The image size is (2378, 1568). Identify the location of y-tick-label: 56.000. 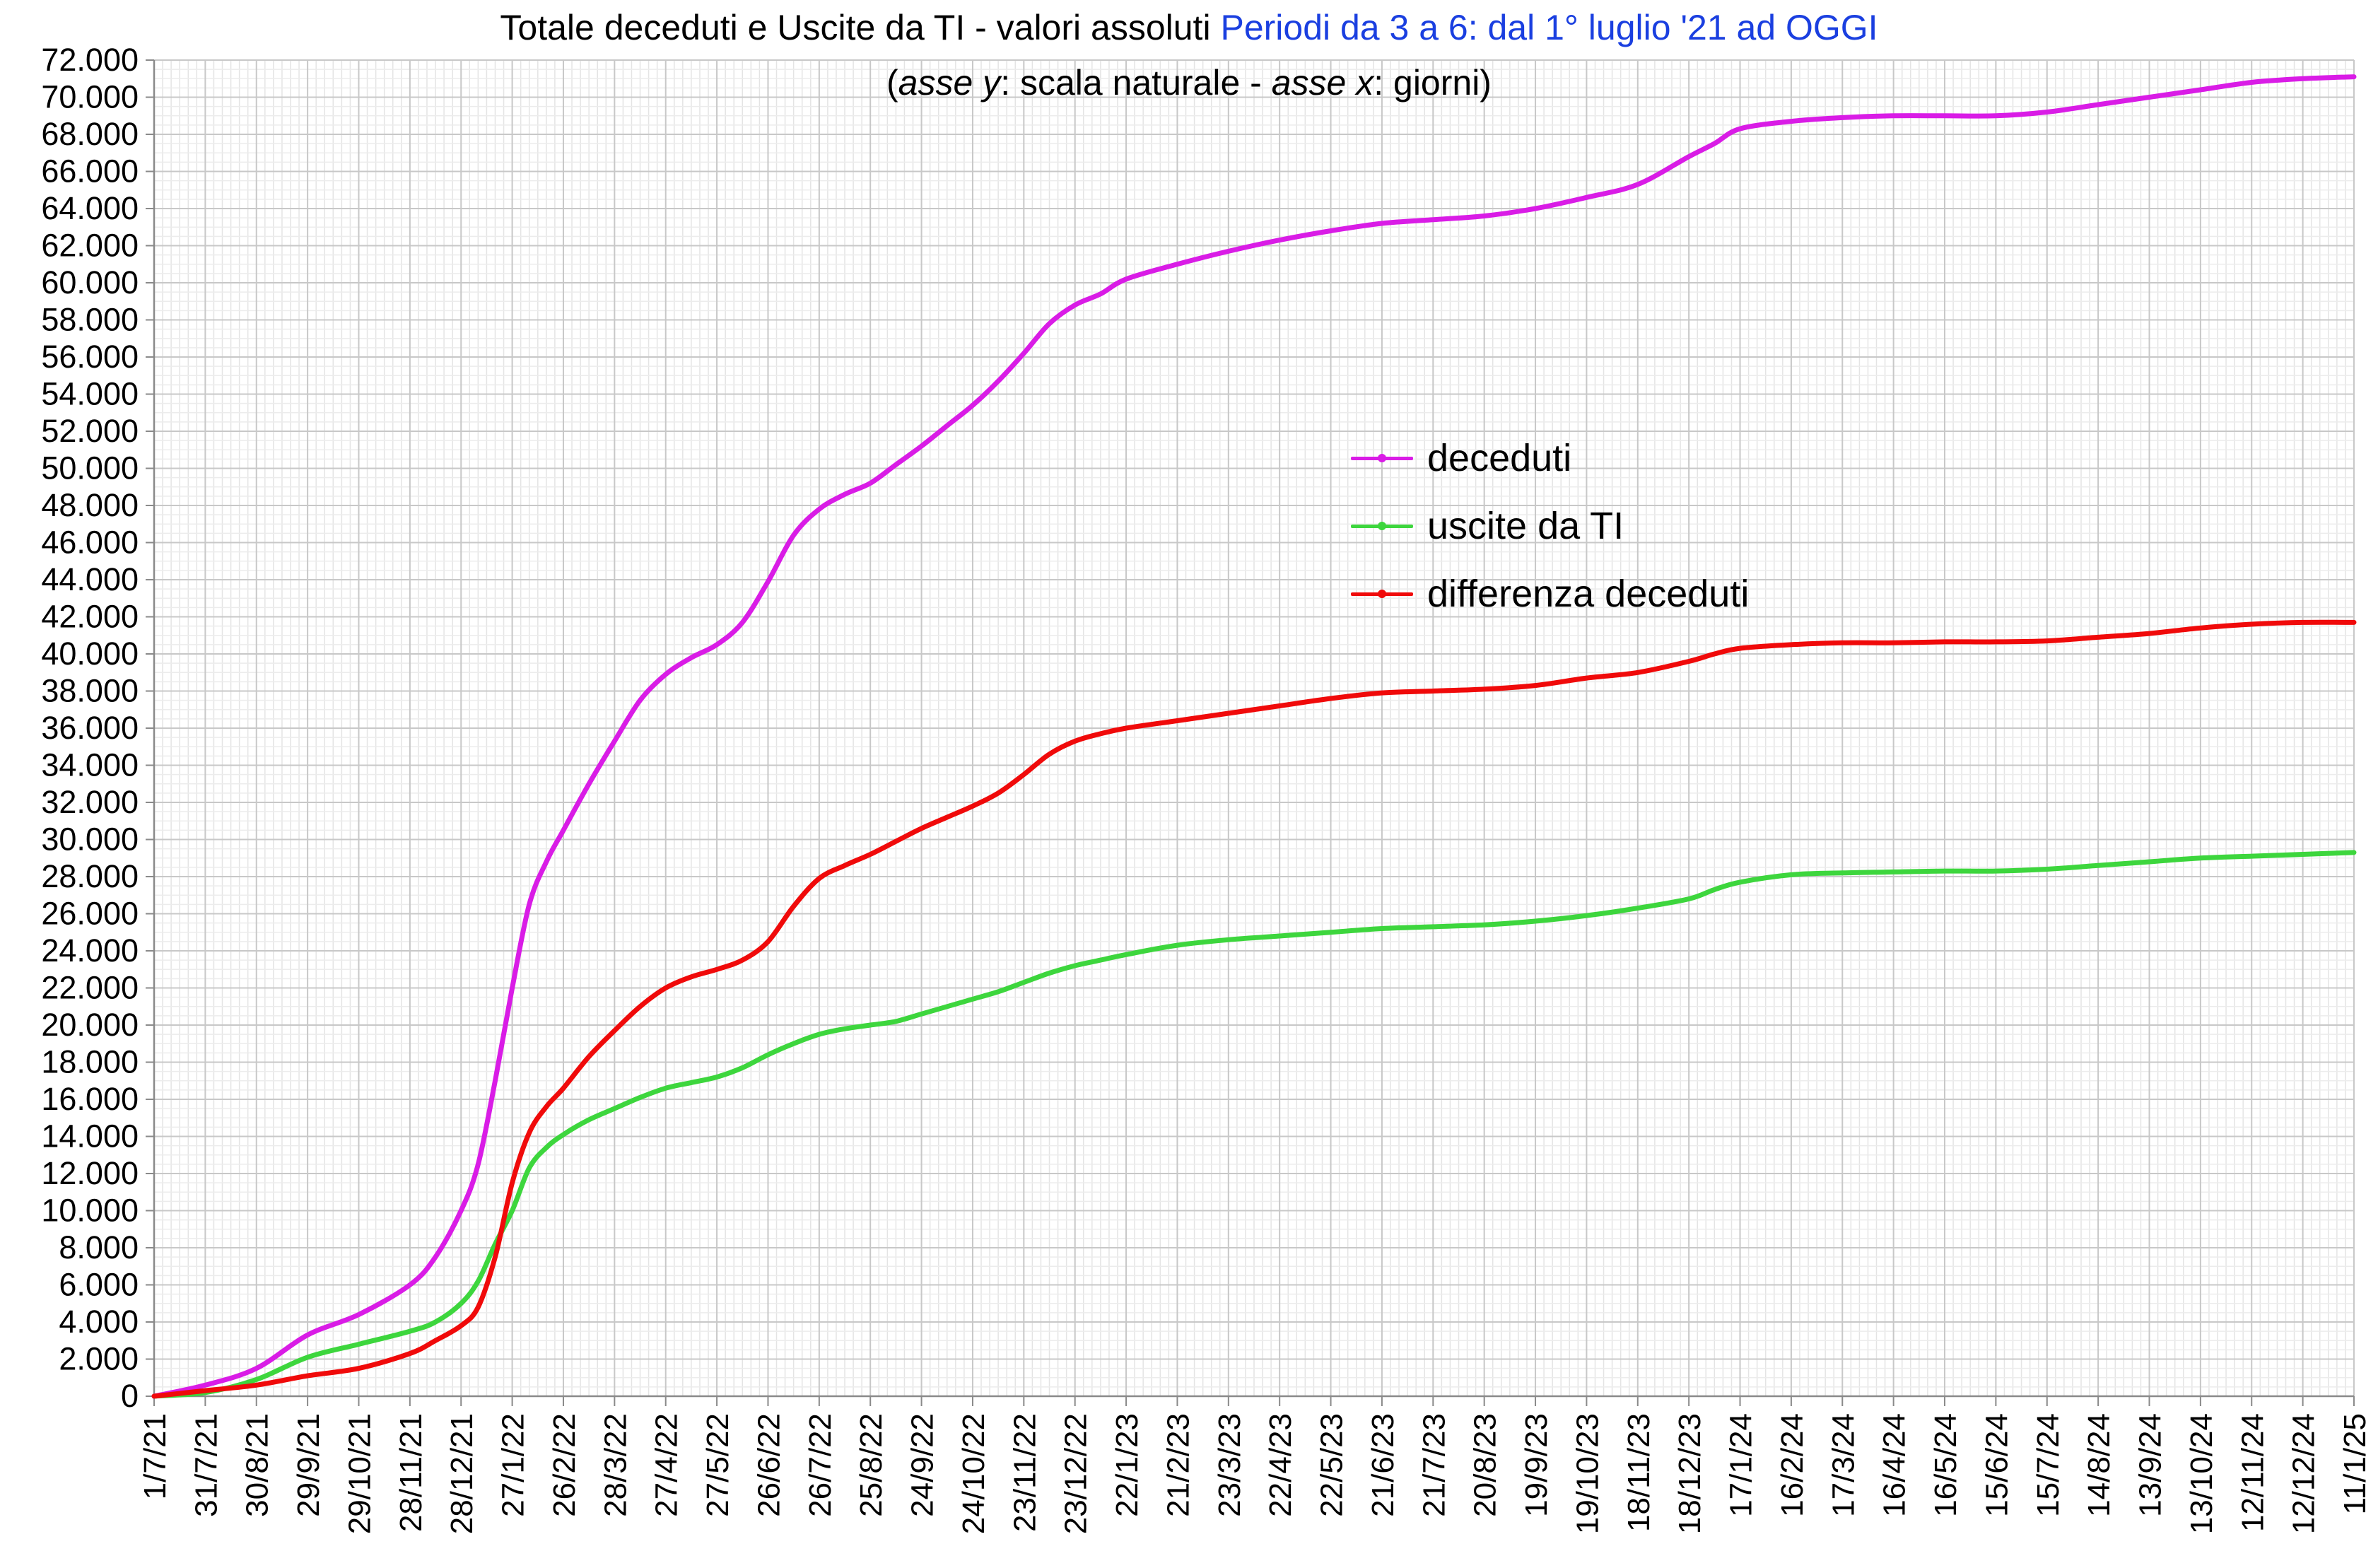
(90, 357).